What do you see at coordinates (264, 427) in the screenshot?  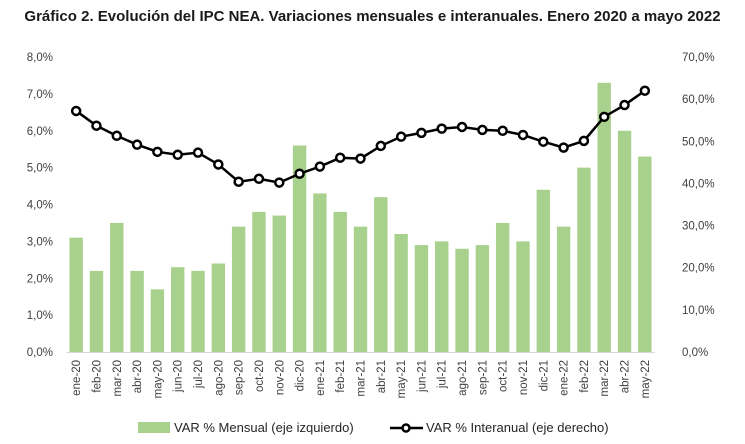 I see `legend-bar-label: VAR % Mensual (eje izquierdo)` at bounding box center [264, 427].